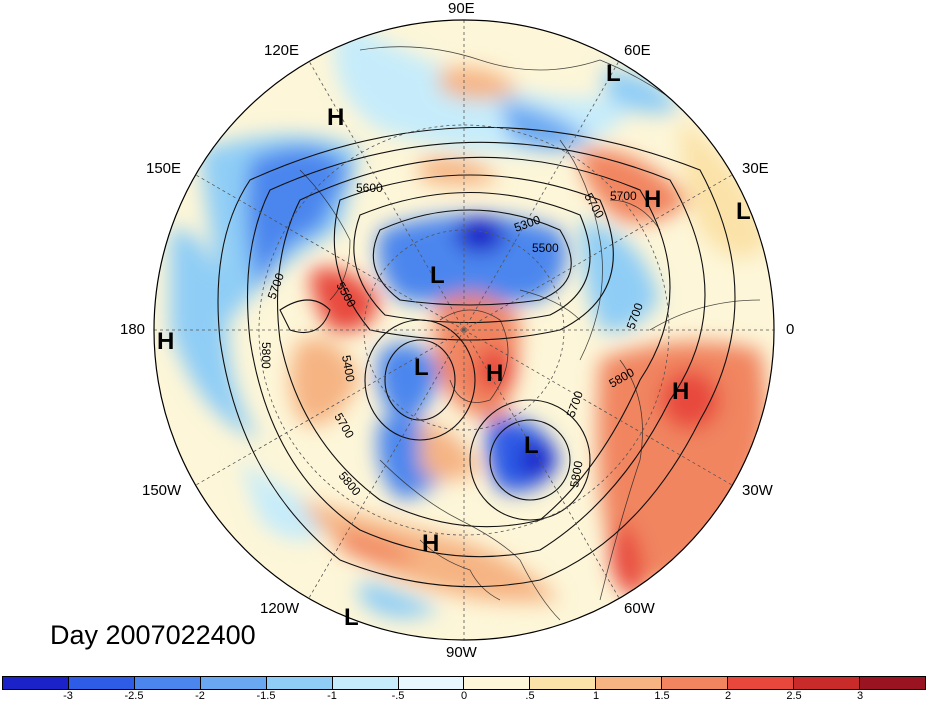 The height and width of the screenshot is (702, 928). I want to click on lon-label-30w: 30W, so click(757, 490).